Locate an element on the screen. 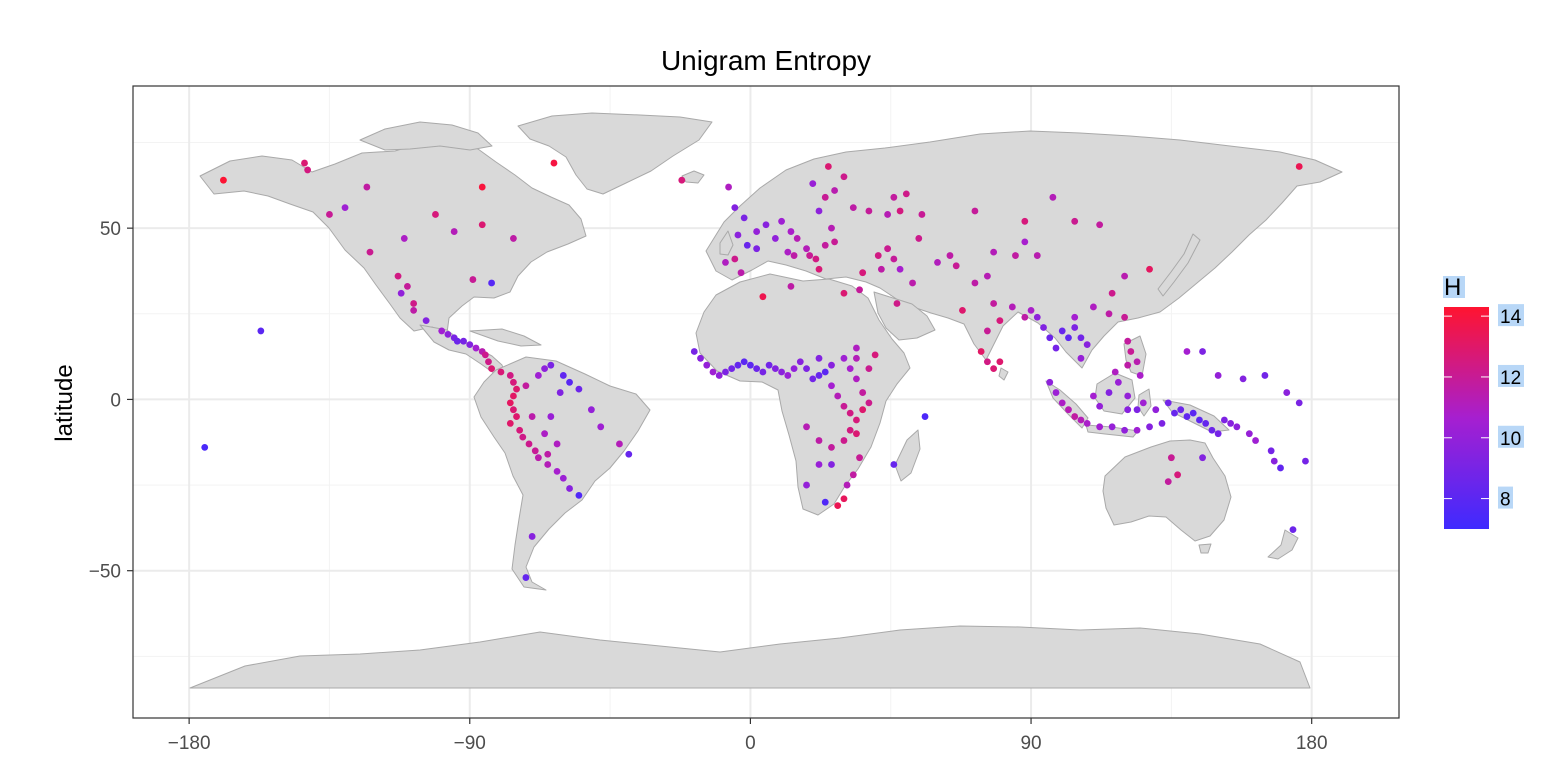 The width and height of the screenshot is (1557, 784). japan-landmass is located at coordinates (1179, 265).